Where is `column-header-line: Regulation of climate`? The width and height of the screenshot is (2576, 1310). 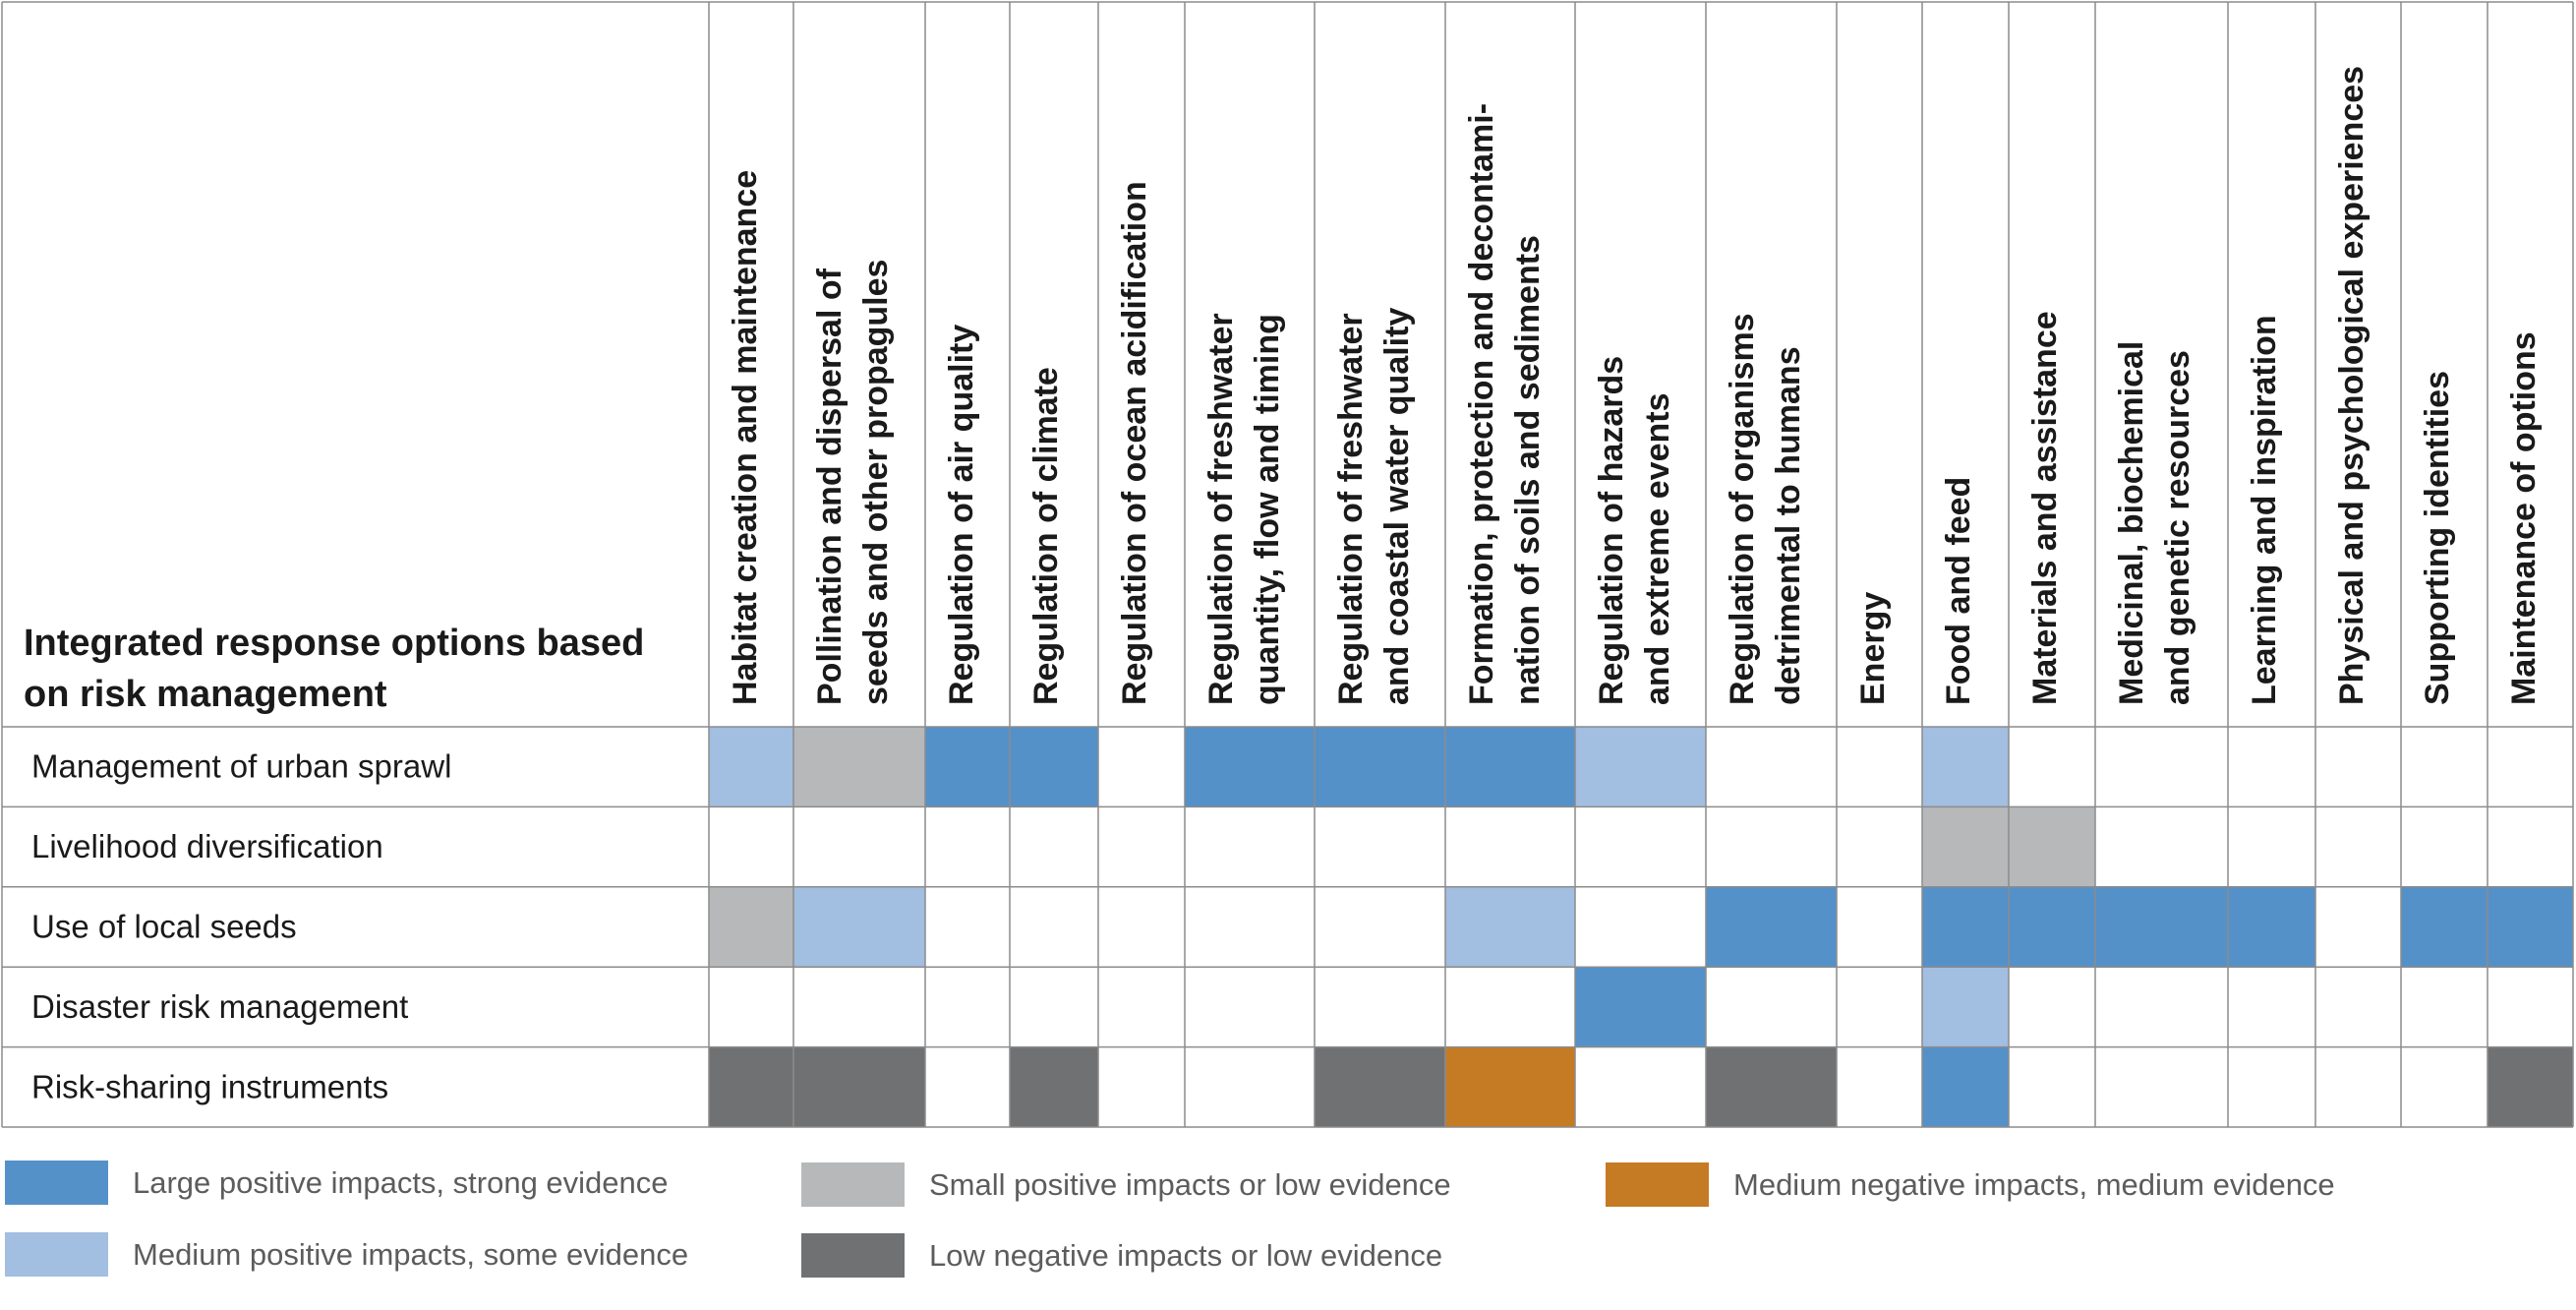
column-header-line: Regulation of climate is located at coordinates (1046, 536).